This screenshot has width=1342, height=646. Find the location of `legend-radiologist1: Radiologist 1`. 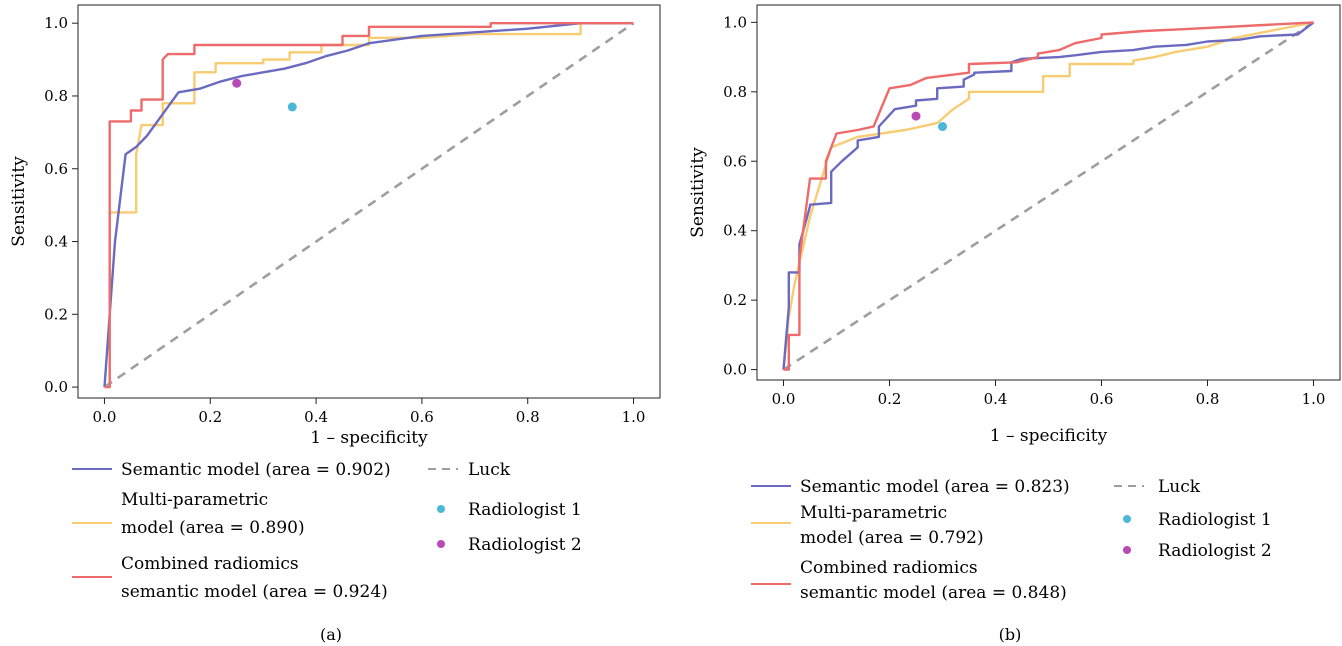

legend-radiologist1: Radiologist 1 is located at coordinates (525, 510).